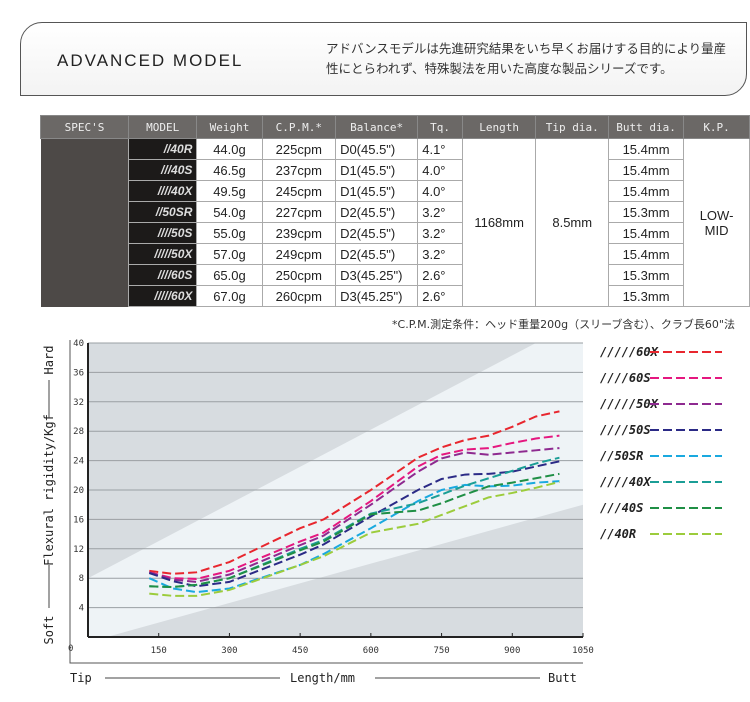 The width and height of the screenshot is (750, 702). I want to click on legend-label: //40R, so click(618, 534).